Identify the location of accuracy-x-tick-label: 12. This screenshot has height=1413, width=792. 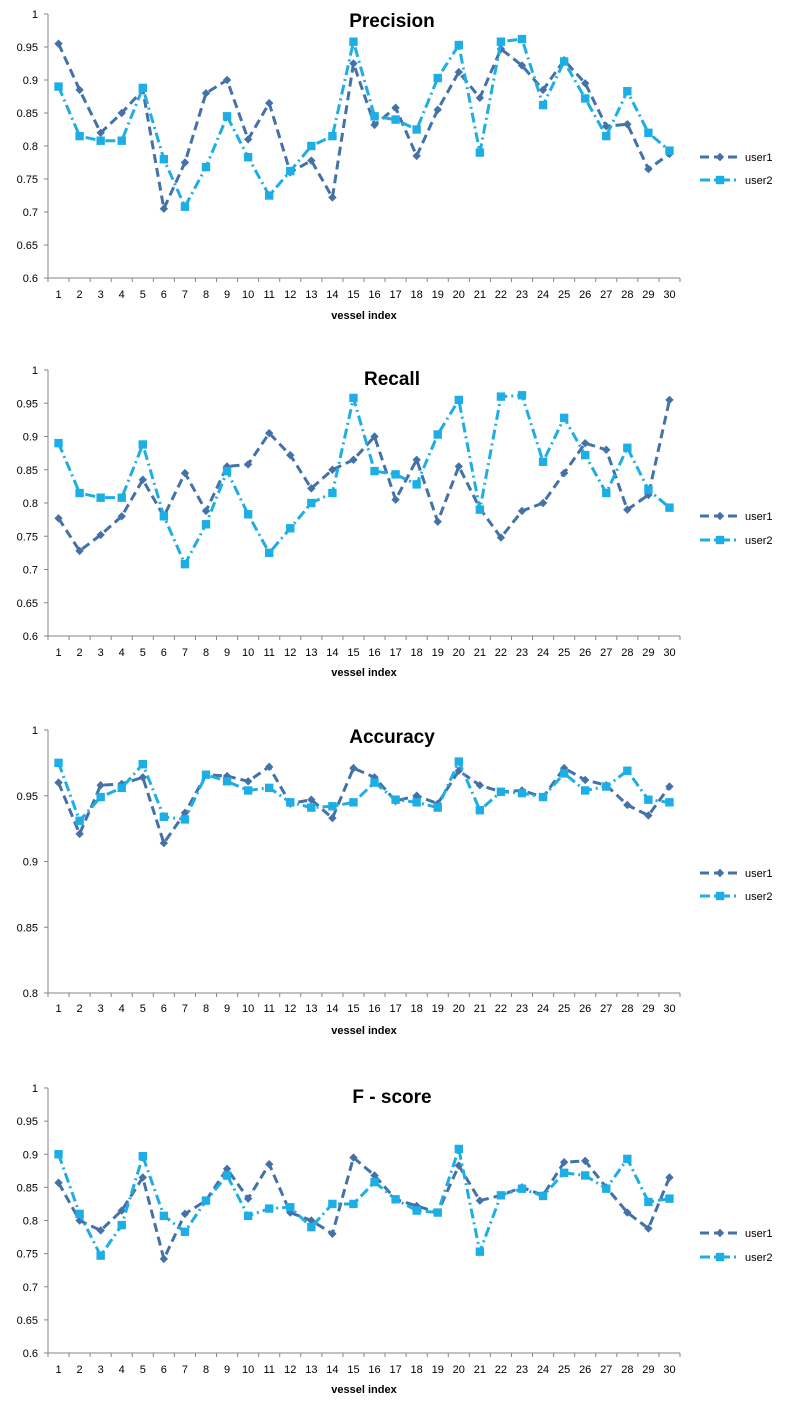
(290, 1009).